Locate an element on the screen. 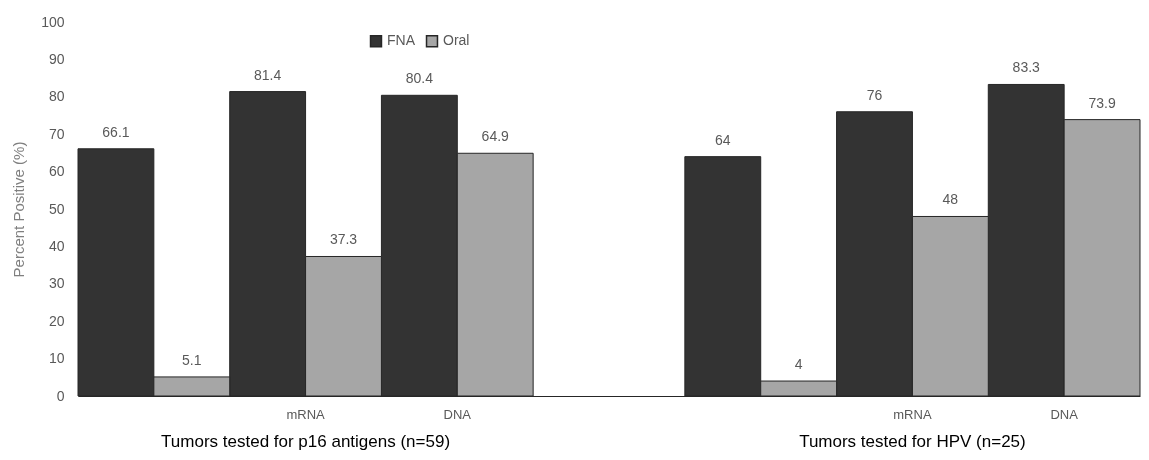 The height and width of the screenshot is (460, 1149). data-label: 81.4 is located at coordinates (268, 74).